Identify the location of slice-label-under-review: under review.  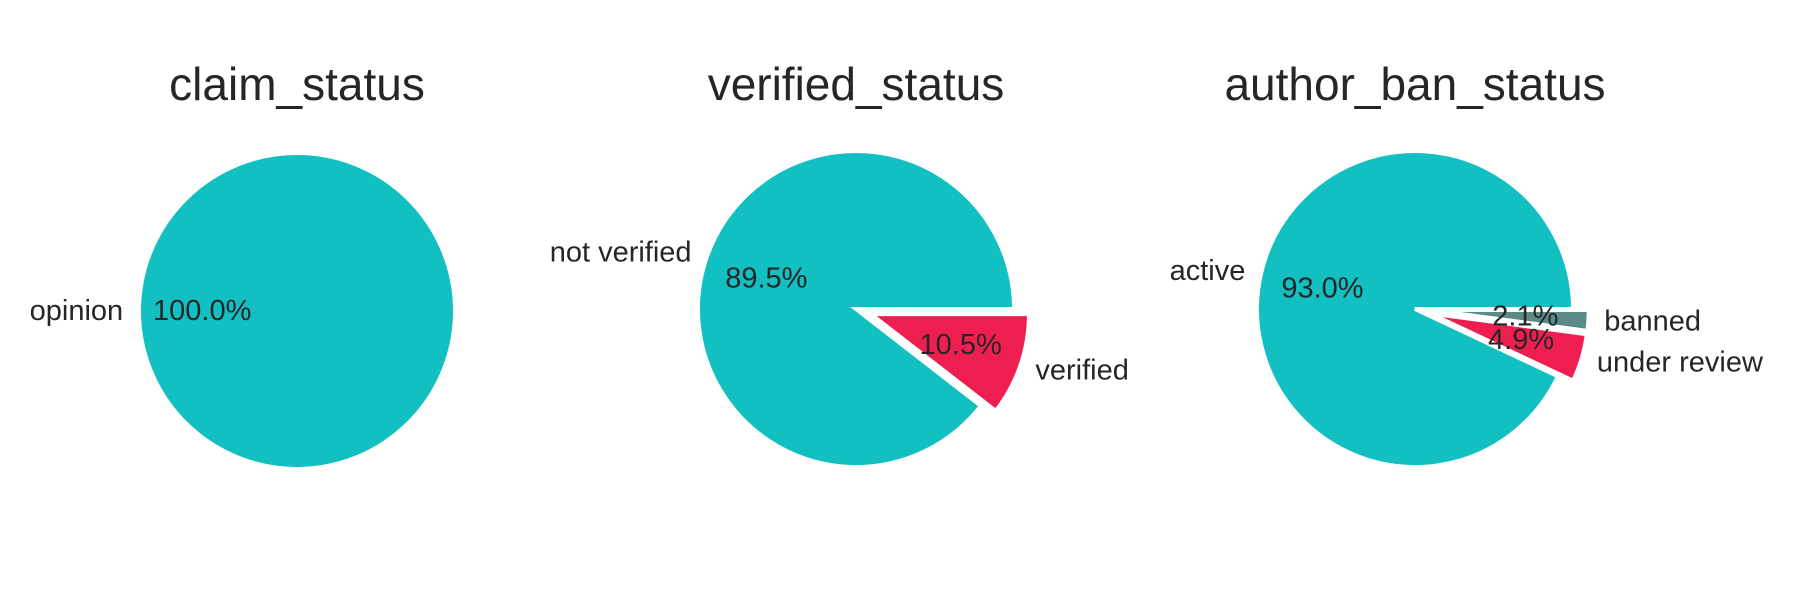
(1680, 362).